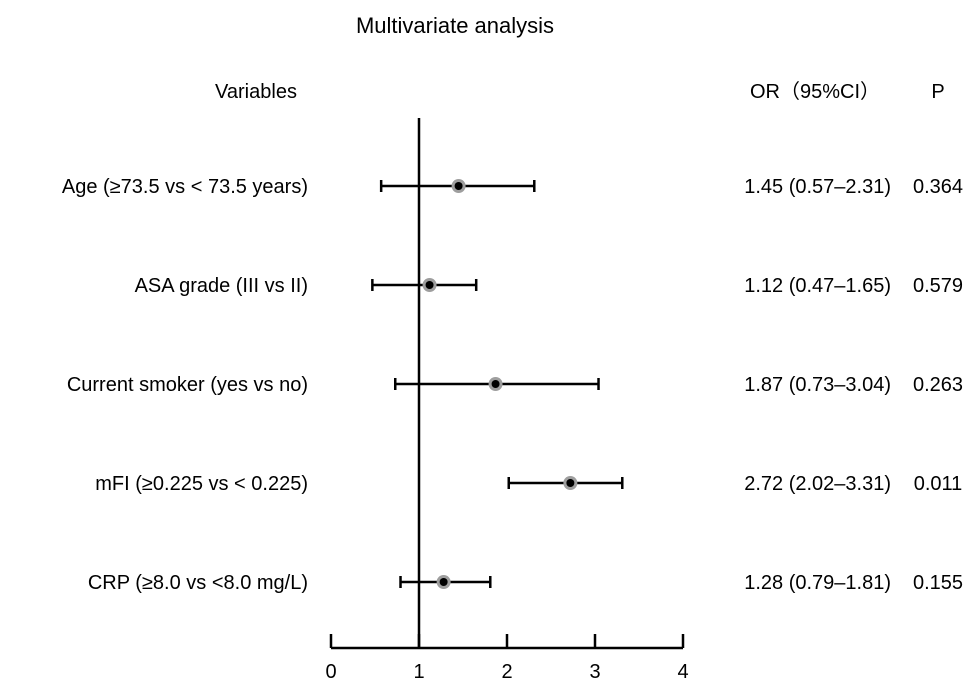 This screenshot has height=685, width=967. Describe the element at coordinates (817, 385) in the screenshot. I see `or-ci-value: 1.87 (0.73–3.04)` at that location.